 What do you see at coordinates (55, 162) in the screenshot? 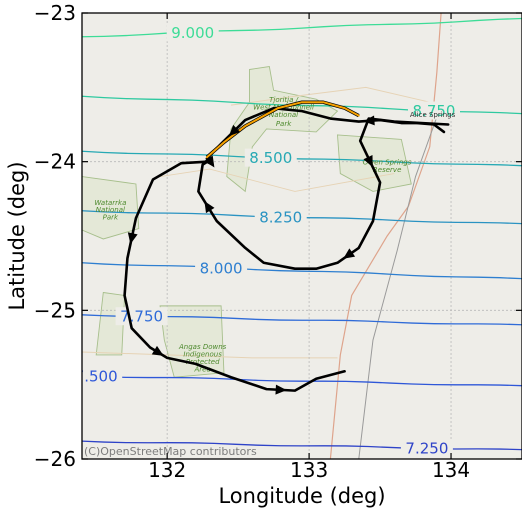
I see `y-tick-label: −24` at bounding box center [55, 162].